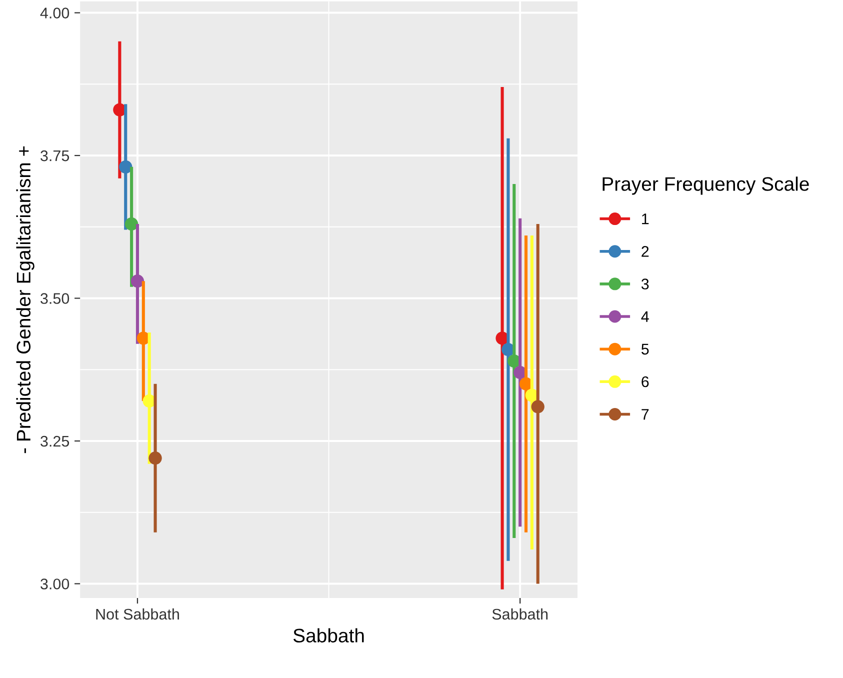 The width and height of the screenshot is (843, 678). Describe the element at coordinates (328, 635) in the screenshot. I see `x-axis-title: Sabbath` at that location.